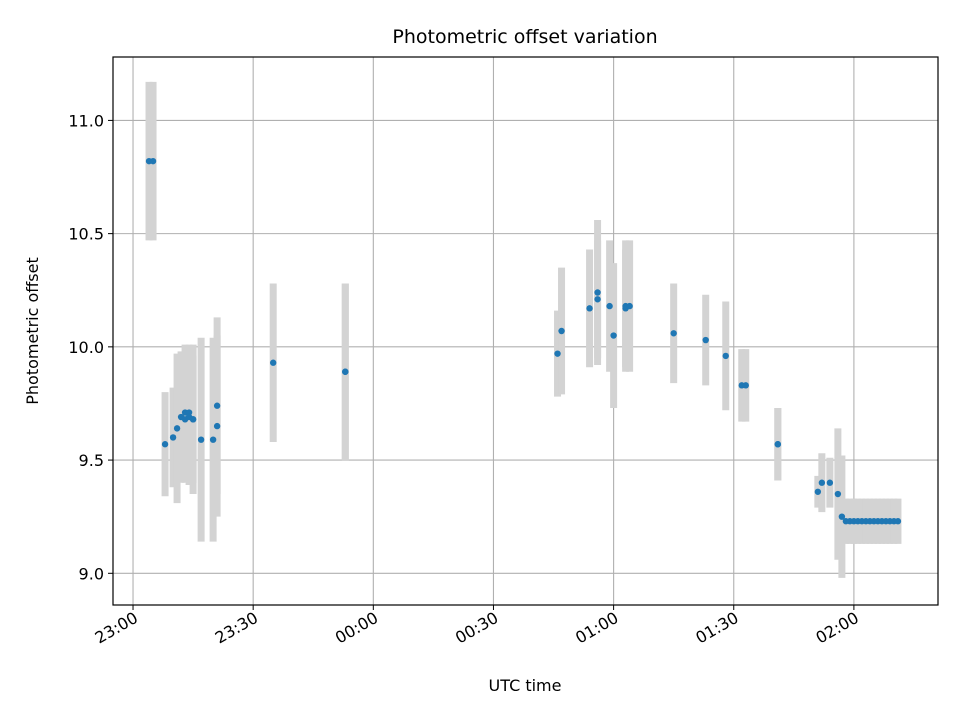 This screenshot has height=720, width=960. What do you see at coordinates (86, 120) in the screenshot?
I see `y-tick-label: 11.0` at bounding box center [86, 120].